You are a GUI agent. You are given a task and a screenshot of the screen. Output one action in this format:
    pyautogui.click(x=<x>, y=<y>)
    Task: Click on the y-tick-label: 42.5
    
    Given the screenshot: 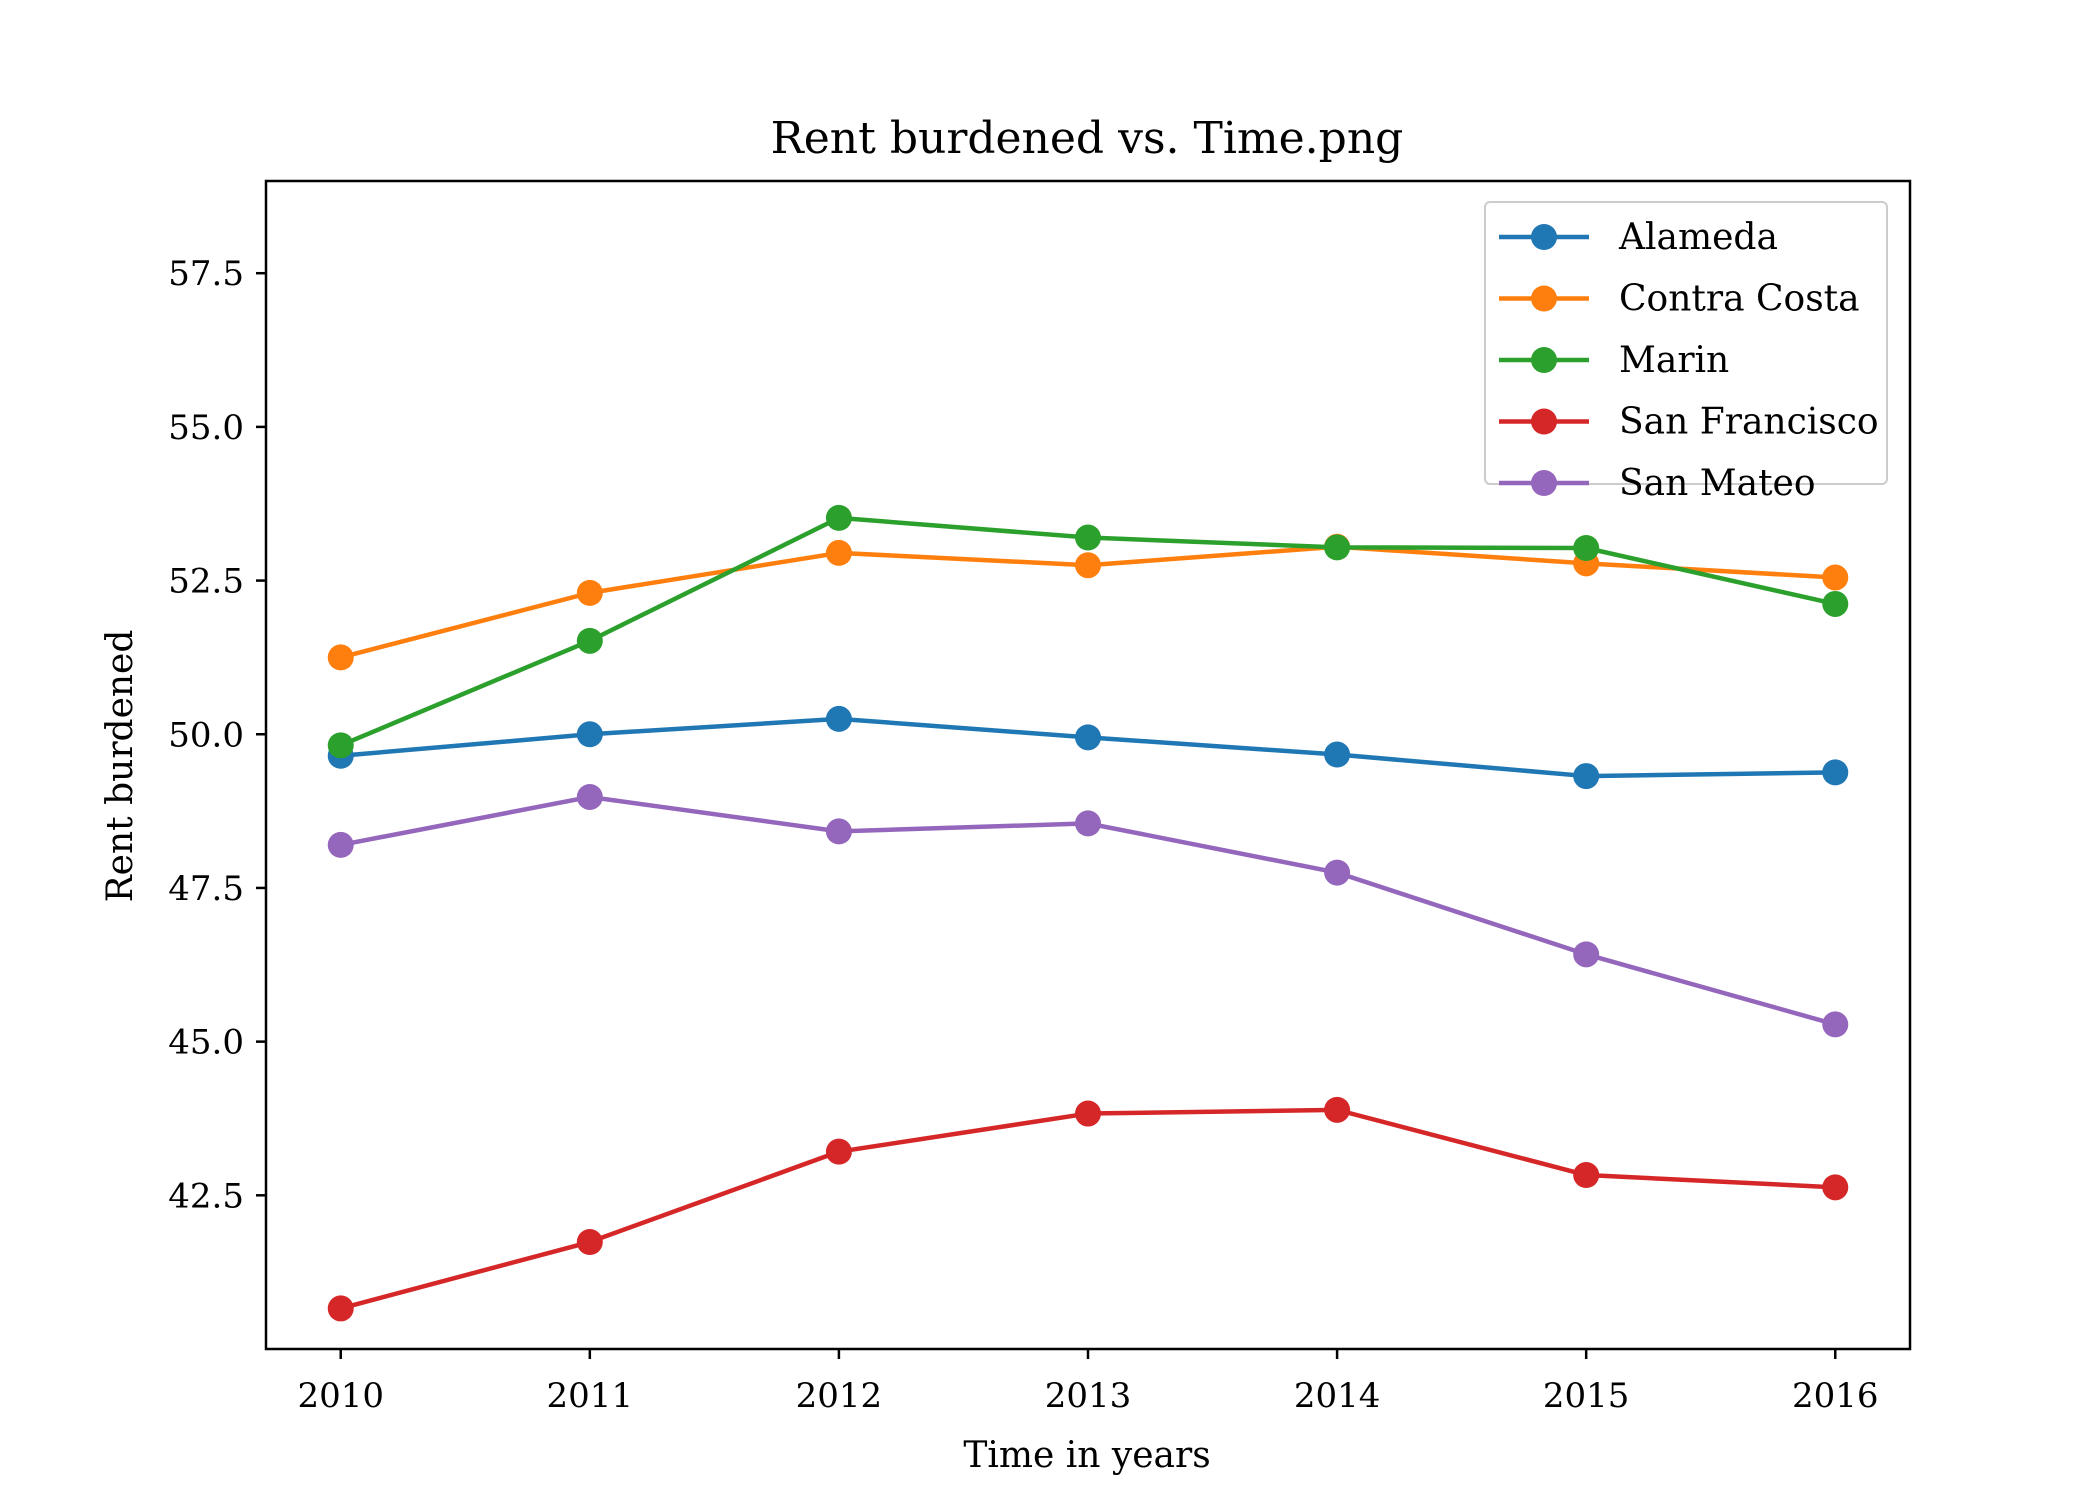 What is the action you would take?
    pyautogui.click(x=206, y=1196)
    